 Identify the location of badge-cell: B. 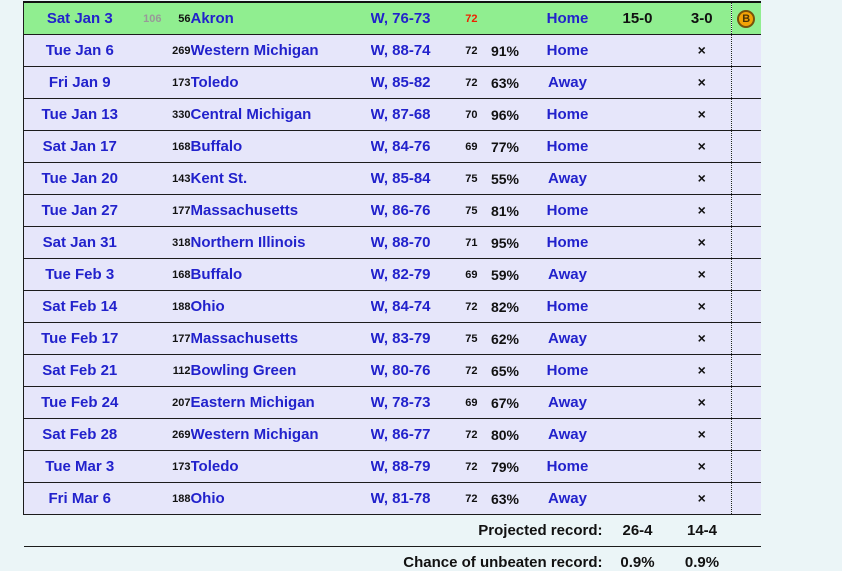
(746, 18).